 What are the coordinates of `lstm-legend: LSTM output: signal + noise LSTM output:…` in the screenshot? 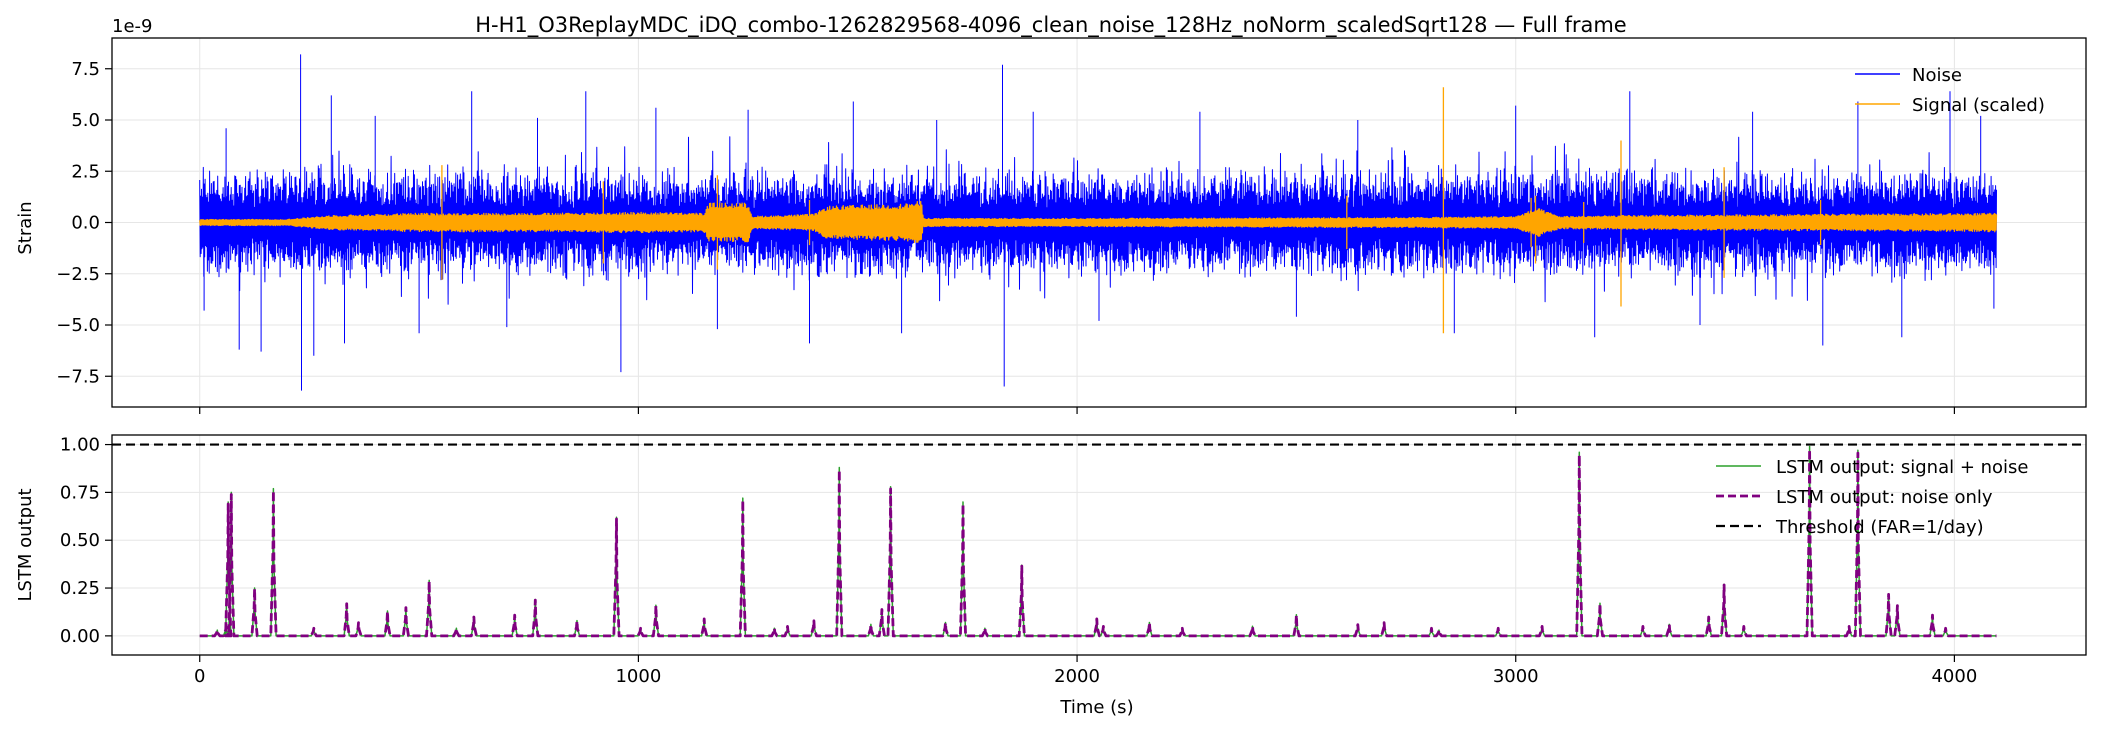 It's located at (1872, 497).